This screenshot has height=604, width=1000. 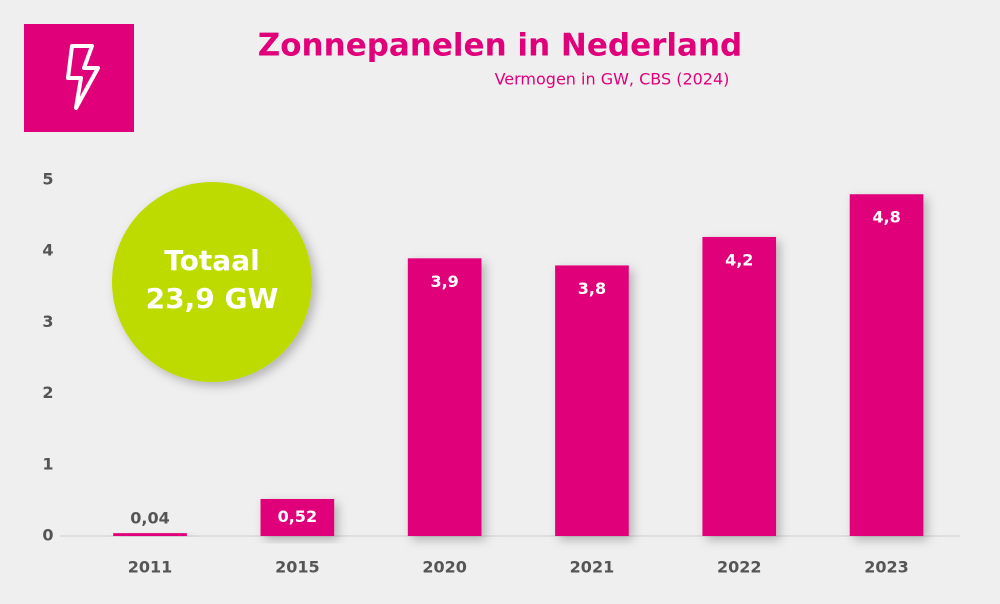 I want to click on x-tick-label: 2020, so click(x=444, y=567).